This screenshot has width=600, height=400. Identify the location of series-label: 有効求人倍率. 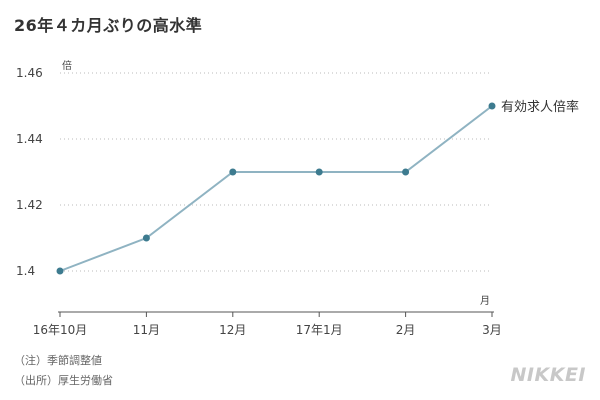
(540, 107).